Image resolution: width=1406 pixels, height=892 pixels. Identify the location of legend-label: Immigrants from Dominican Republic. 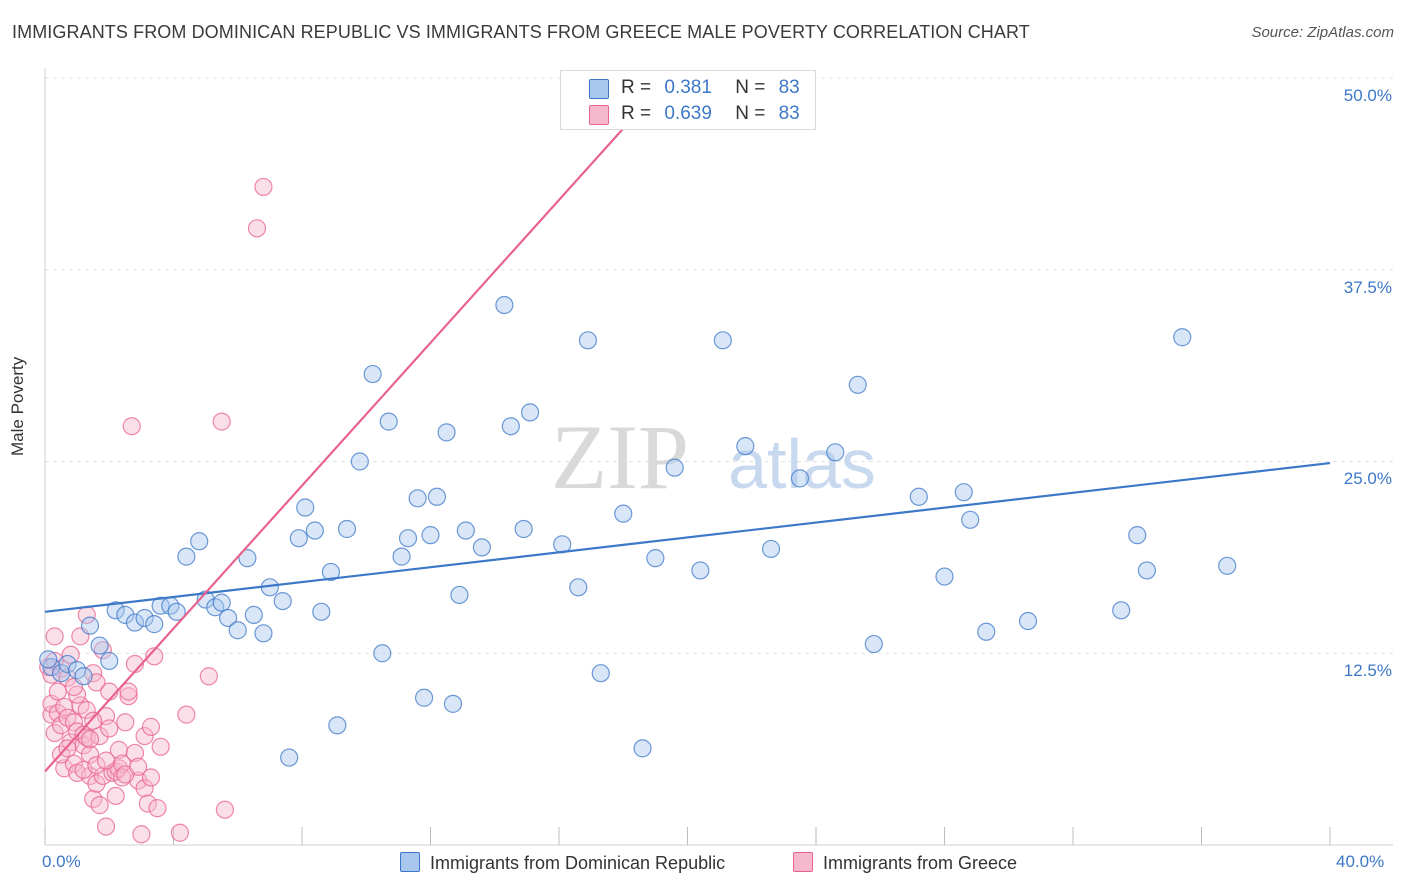
(578, 863).